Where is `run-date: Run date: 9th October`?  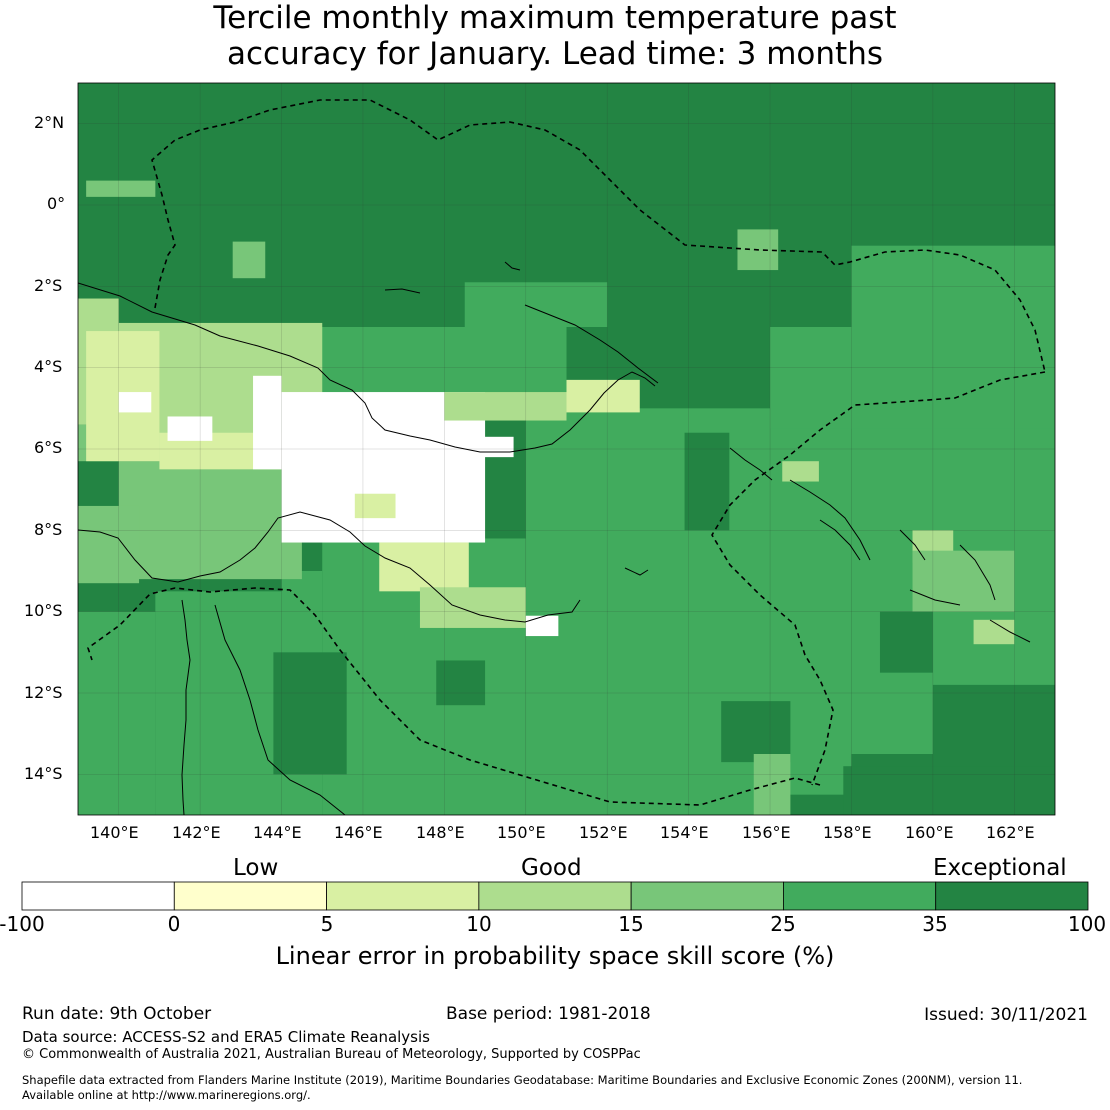
run-date: Run date: 9th October is located at coordinates (117, 1014).